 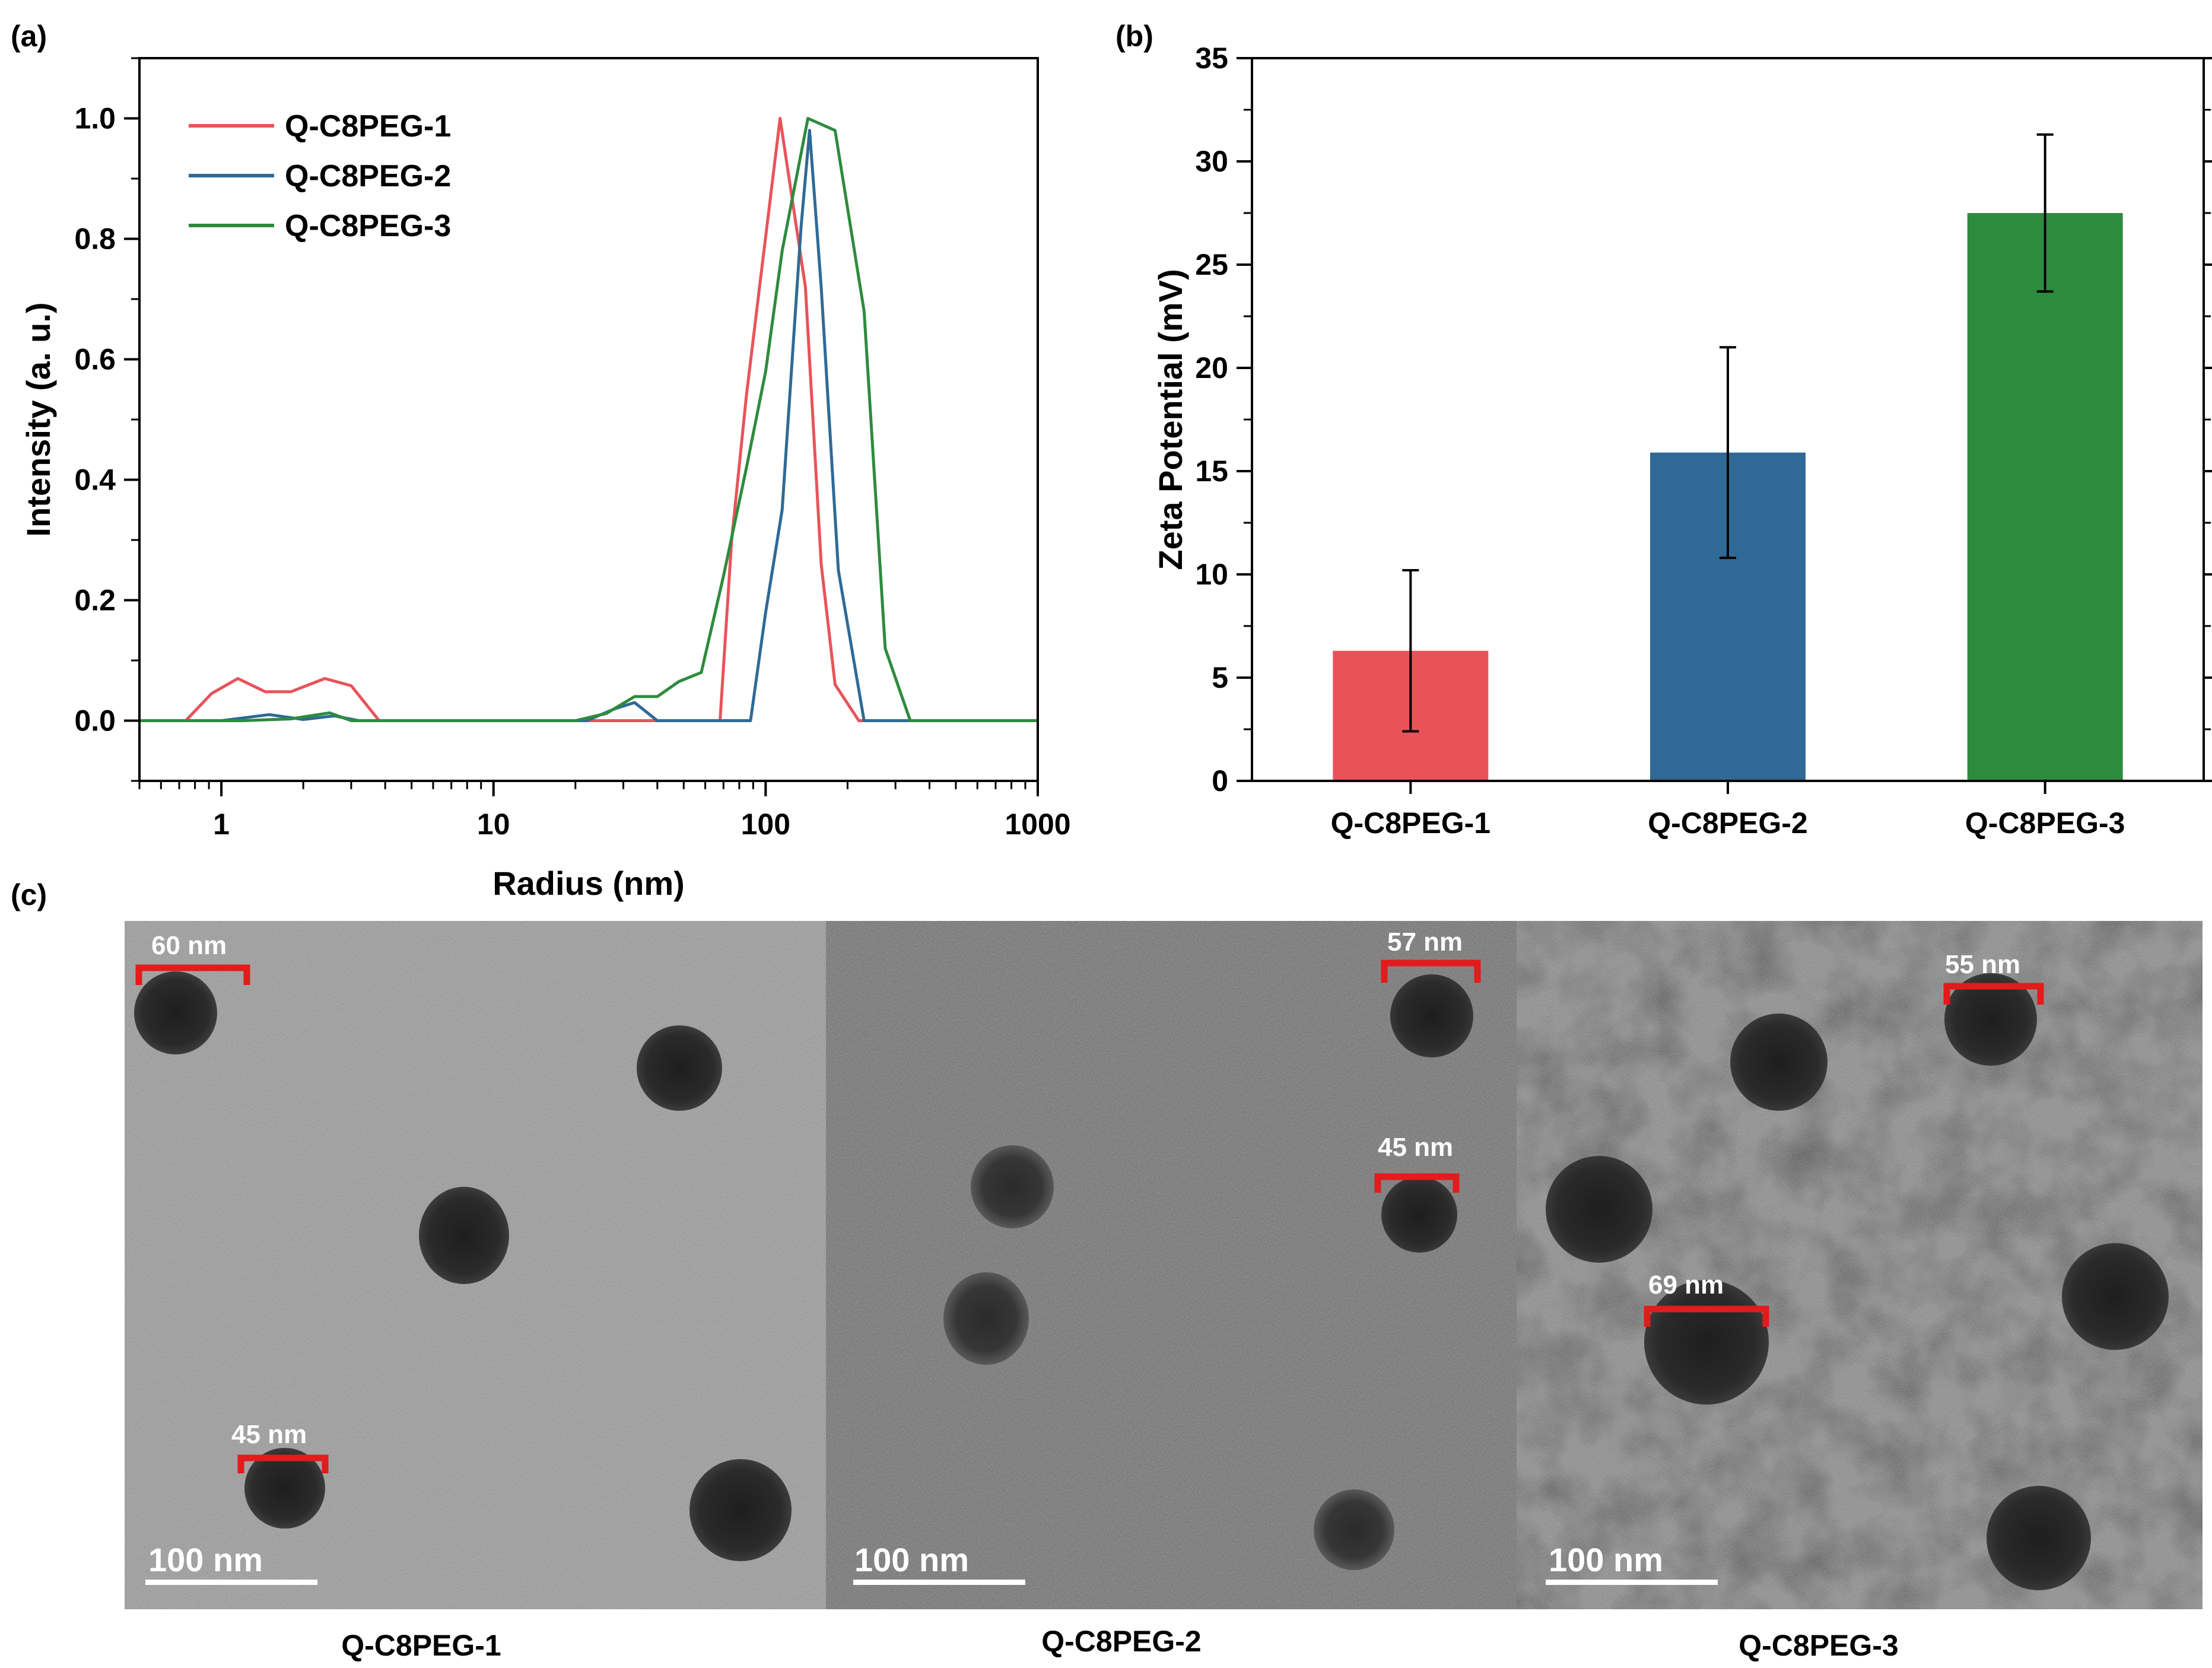 What do you see at coordinates (1982, 964) in the screenshot?
I see `size-annotation: 55 nm` at bounding box center [1982, 964].